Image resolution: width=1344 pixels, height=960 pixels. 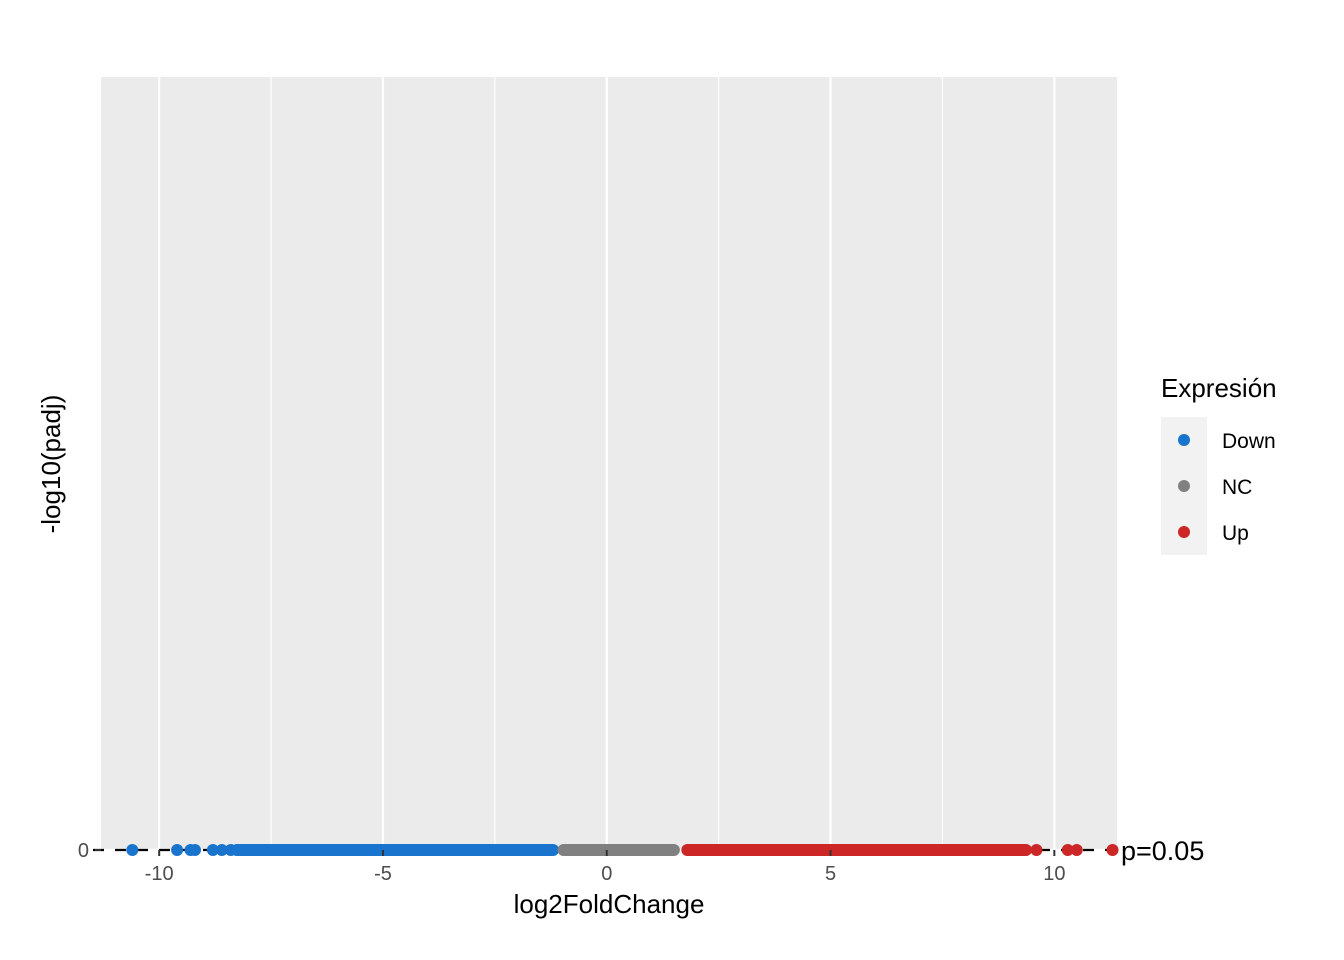 What do you see at coordinates (1249, 441) in the screenshot?
I see `legend-label: Down` at bounding box center [1249, 441].